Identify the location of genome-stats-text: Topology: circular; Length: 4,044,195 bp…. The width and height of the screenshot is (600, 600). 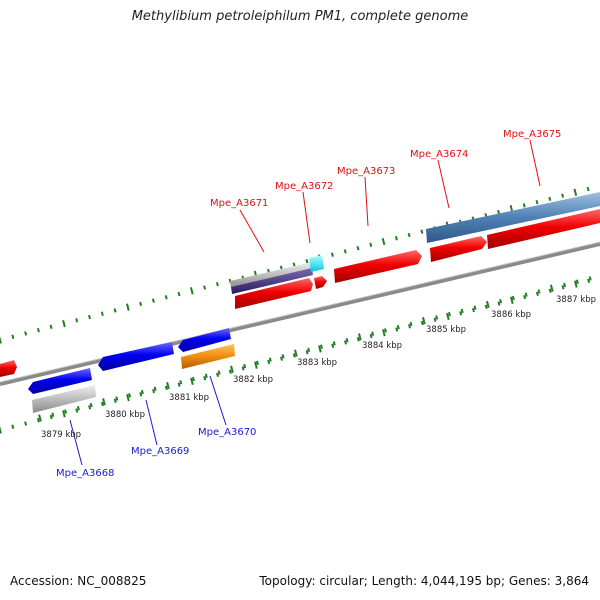
(424, 581).